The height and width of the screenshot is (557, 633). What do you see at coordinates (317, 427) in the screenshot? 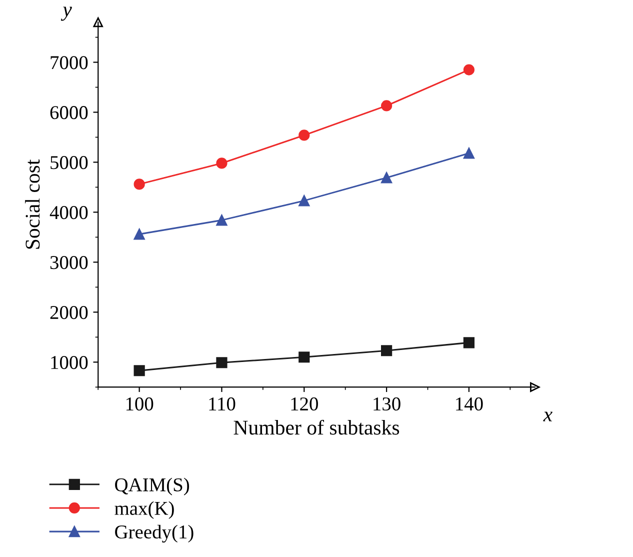
I see `x-axis-title: Number of subtasks` at bounding box center [317, 427].